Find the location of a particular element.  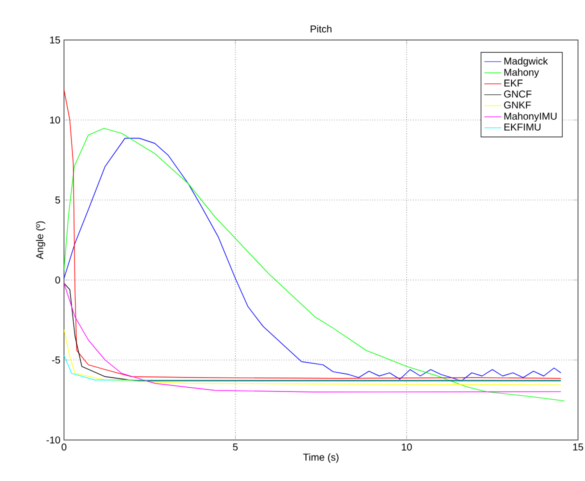

line-series is located at coordinates (313, 357).